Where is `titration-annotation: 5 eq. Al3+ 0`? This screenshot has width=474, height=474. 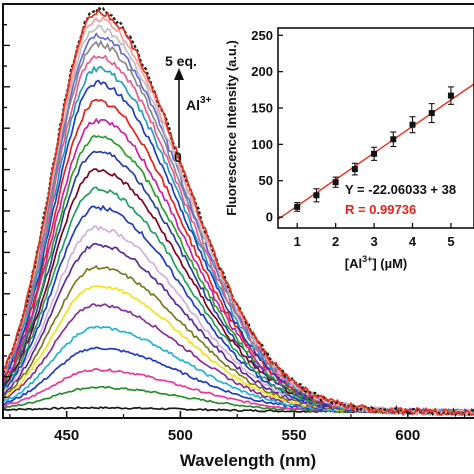 titration-annotation: 5 eq. Al3+ 0 is located at coordinates (188, 109).